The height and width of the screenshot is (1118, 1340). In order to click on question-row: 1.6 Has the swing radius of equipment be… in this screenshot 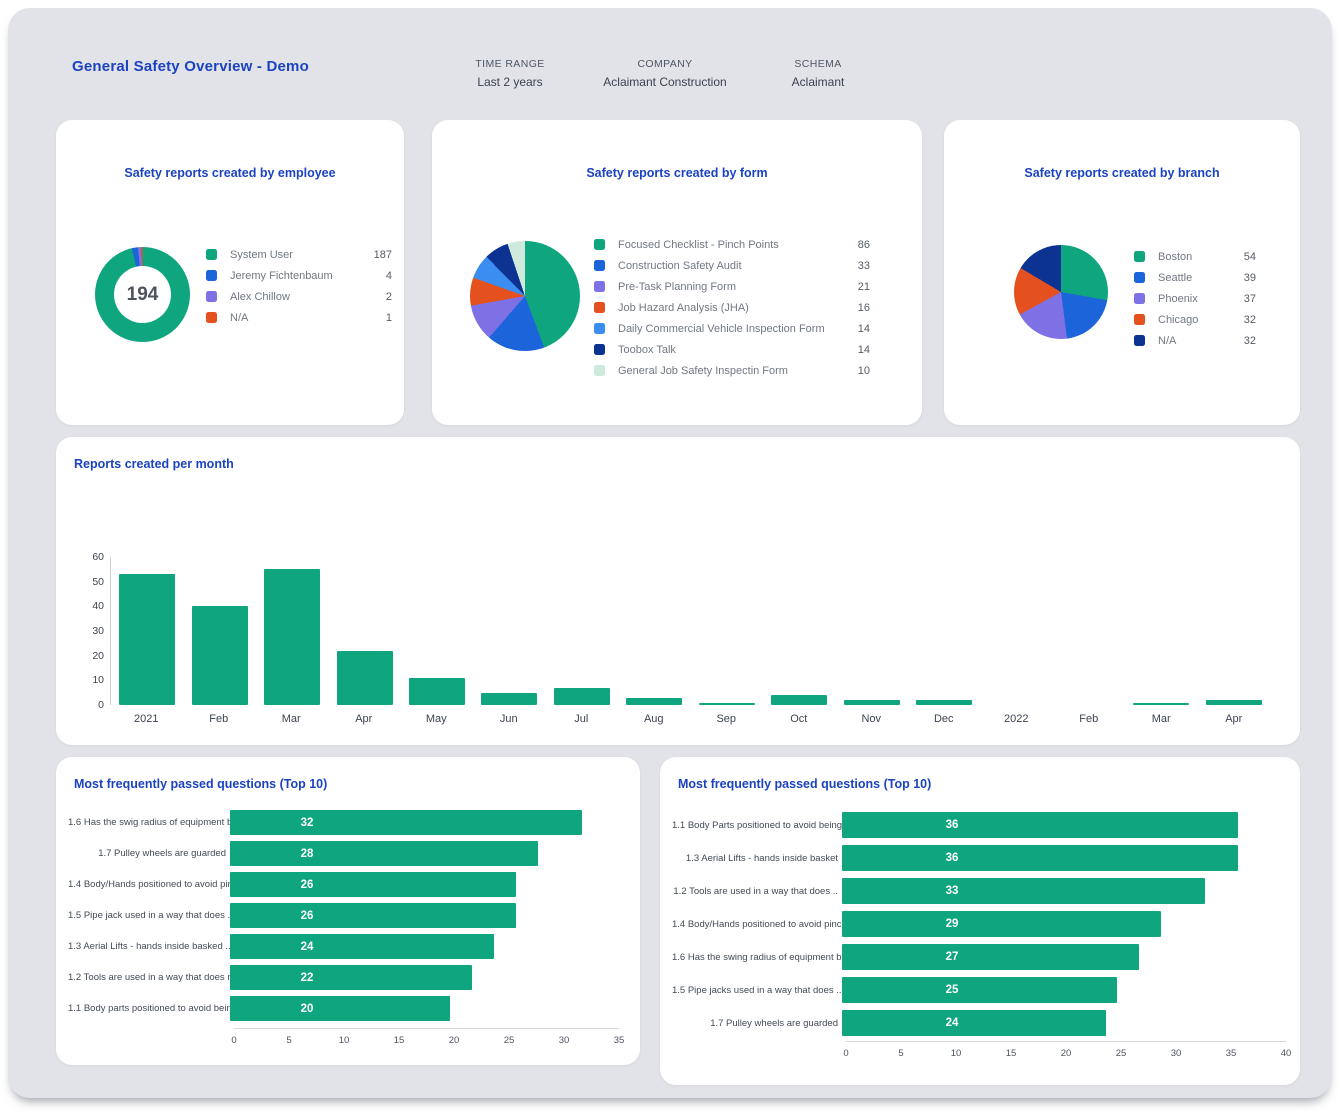, I will do `click(977, 957)`.